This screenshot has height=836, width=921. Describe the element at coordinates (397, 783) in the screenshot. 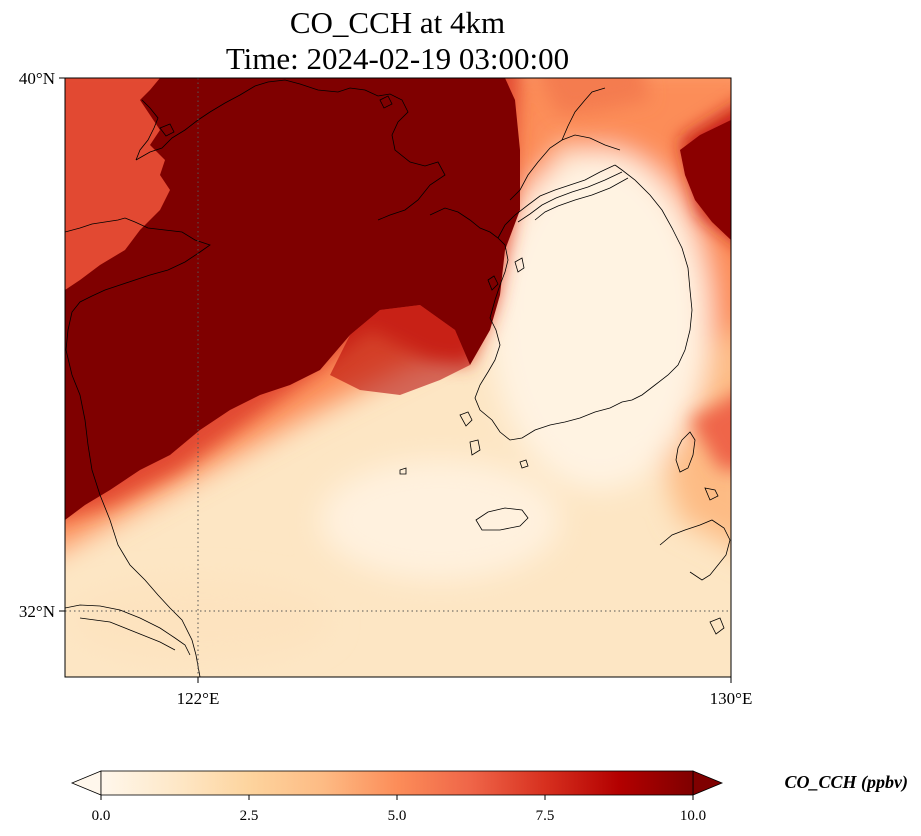

I see `colorbar-gradient` at that location.